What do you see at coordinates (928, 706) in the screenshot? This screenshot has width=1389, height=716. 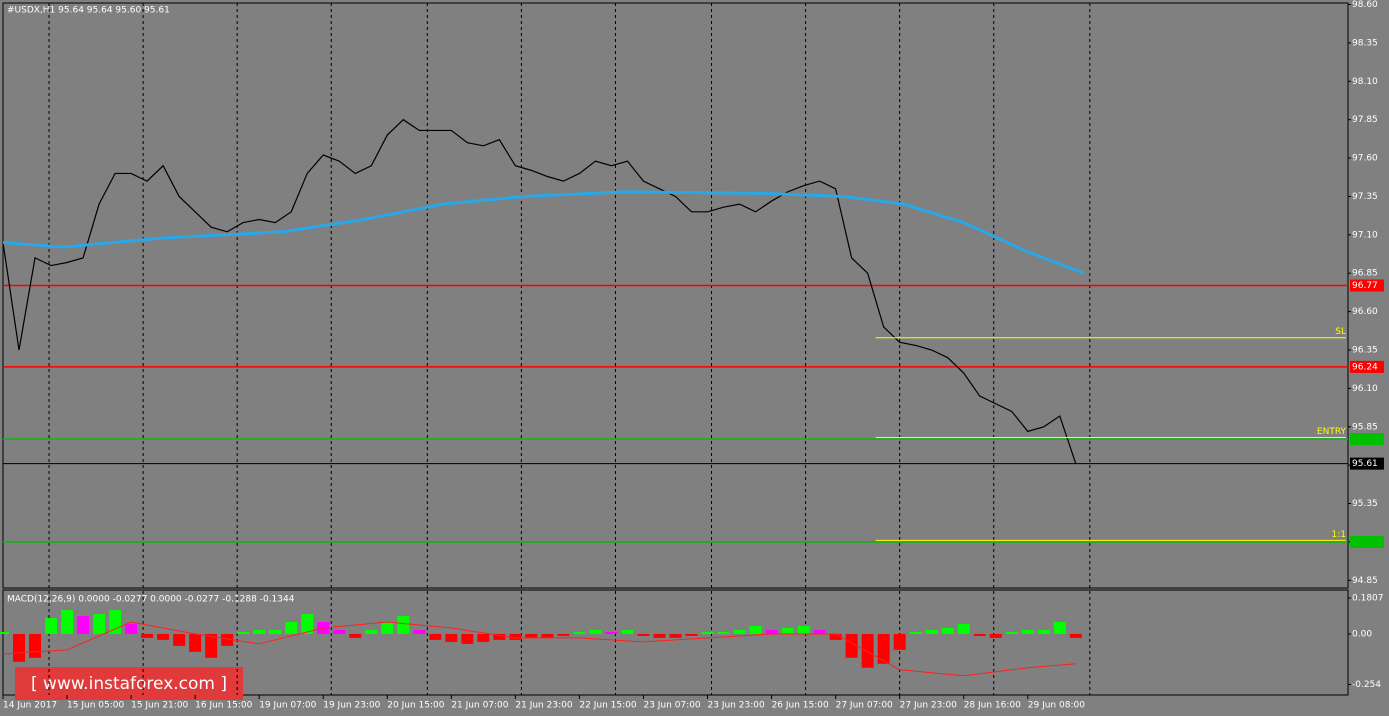 I see `x-tick-label: 27 Jun 23:00` at bounding box center [928, 706].